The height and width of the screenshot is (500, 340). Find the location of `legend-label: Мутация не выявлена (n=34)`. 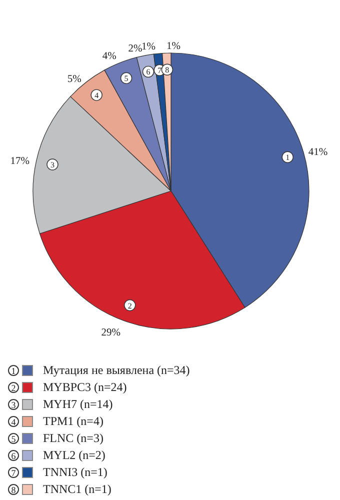

legend-label: Мутация не выявлена (n=34) is located at coordinates (116, 370).